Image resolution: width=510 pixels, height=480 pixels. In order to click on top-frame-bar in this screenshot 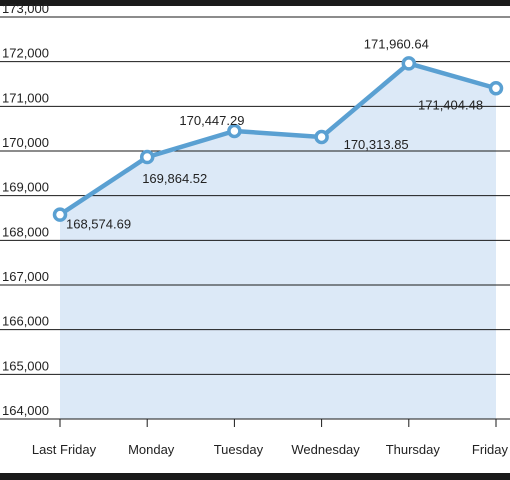, I will do `click(255, 3)`.